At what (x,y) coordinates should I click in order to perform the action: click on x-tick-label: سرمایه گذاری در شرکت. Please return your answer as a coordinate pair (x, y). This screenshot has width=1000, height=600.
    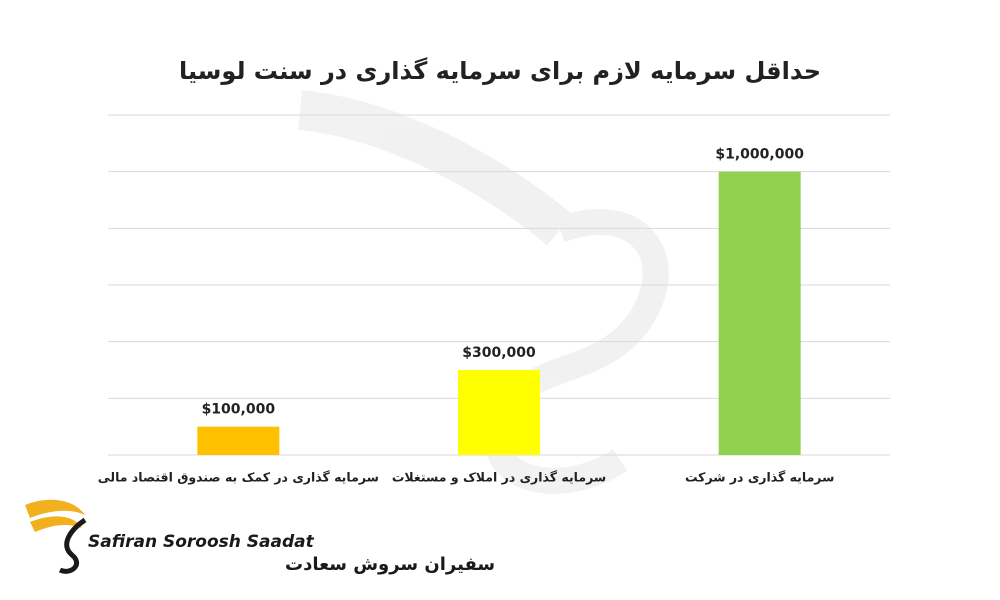
    Looking at the image, I should click on (759, 477).